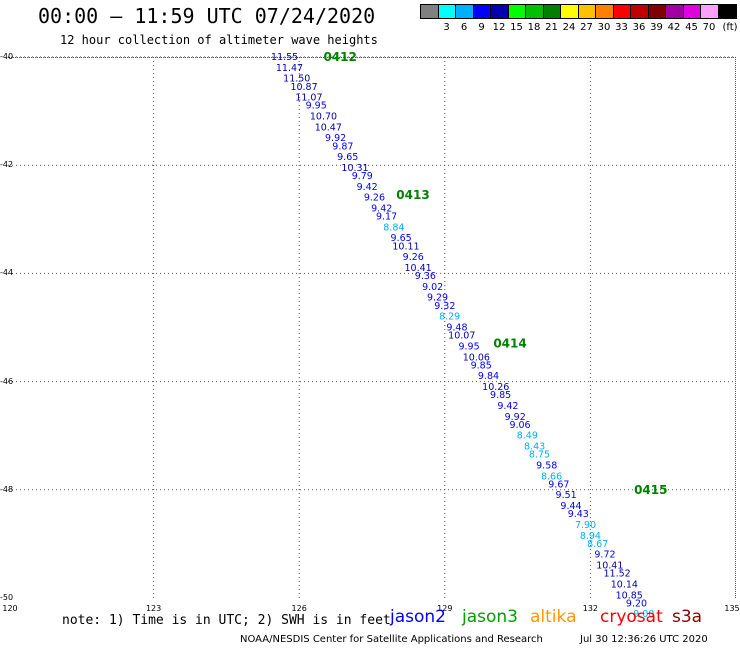 This screenshot has height=650, width=740. Describe the element at coordinates (488, 376) in the screenshot. I see `wave-height-value: 9.84` at that location.